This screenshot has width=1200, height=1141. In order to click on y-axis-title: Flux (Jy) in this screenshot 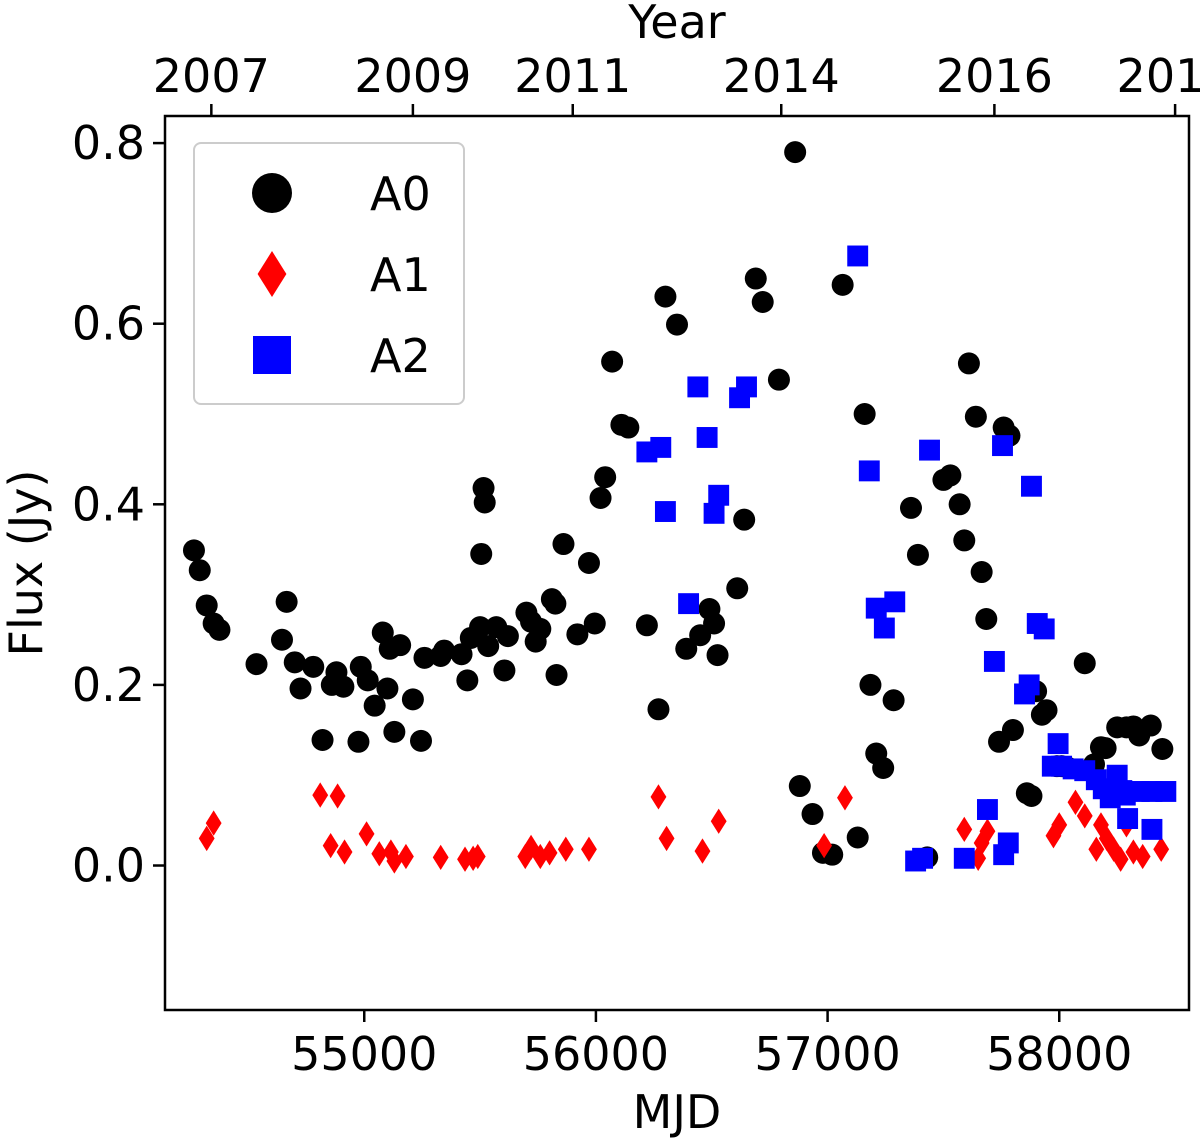, I will do `click(26, 563)`.